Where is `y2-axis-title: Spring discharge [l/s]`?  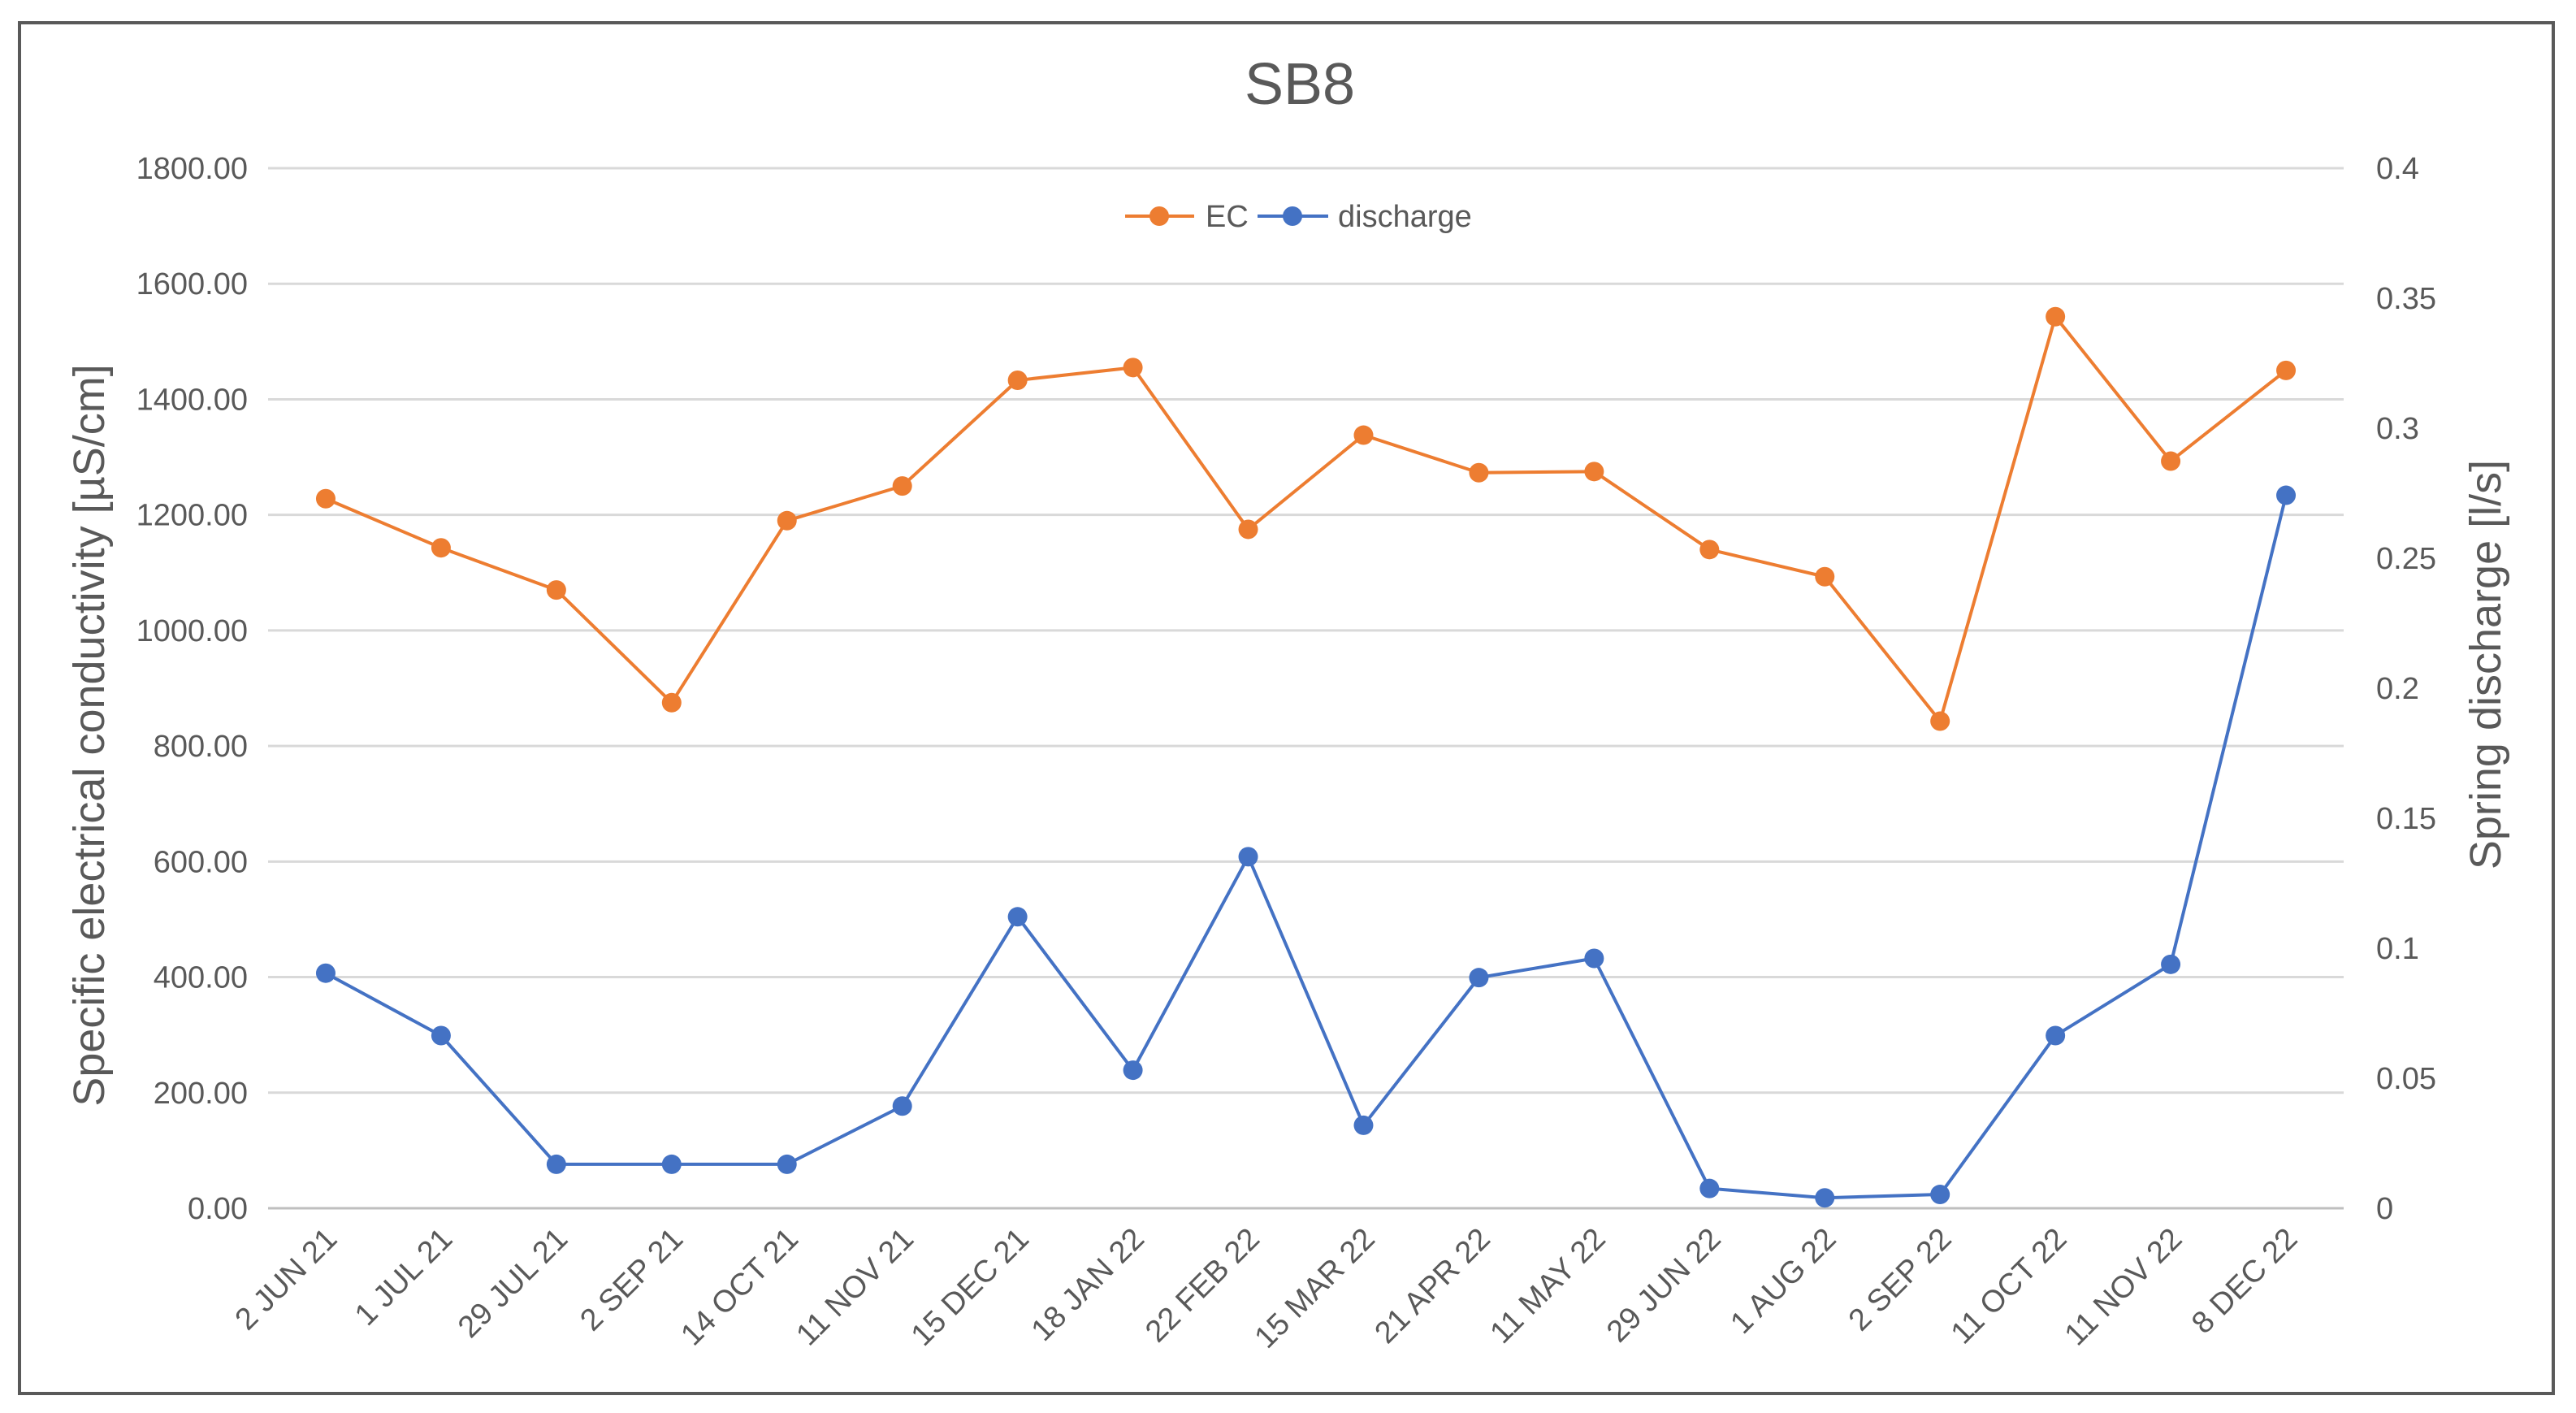 y2-axis-title: Spring discharge [l/s] is located at coordinates (2486, 665).